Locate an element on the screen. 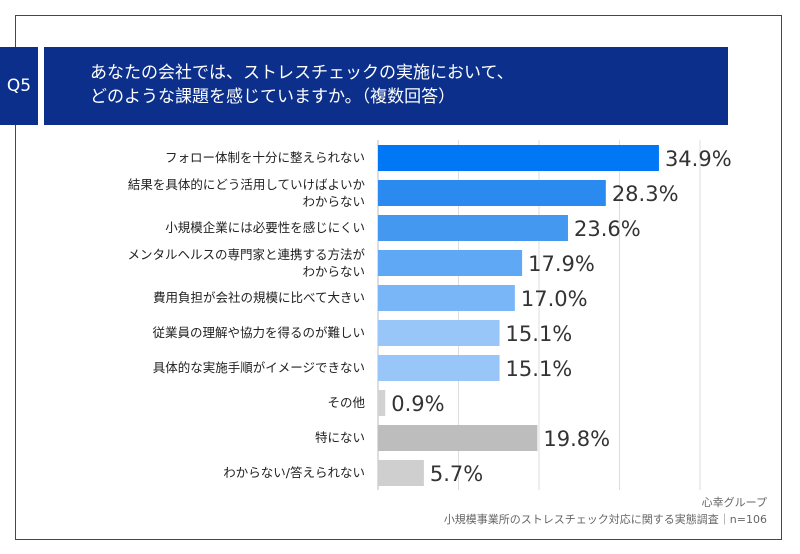  category-label: 従業員の理解や協力を得るのが難しい is located at coordinates (258, 332).